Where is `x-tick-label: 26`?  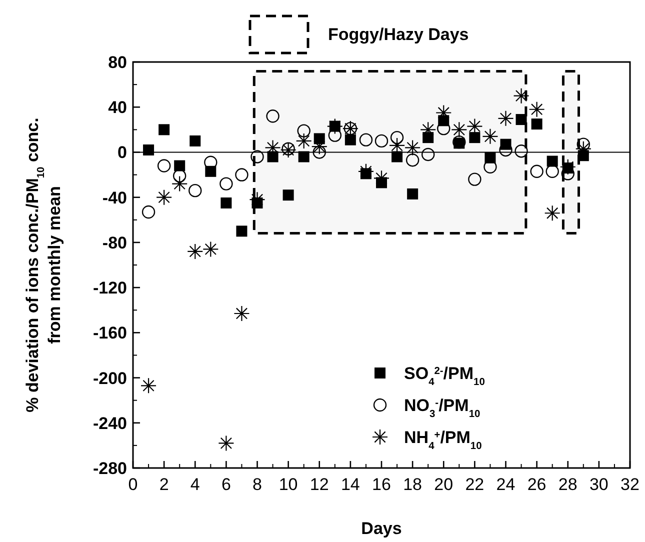
x-tick-label: 26 is located at coordinates (536, 484).